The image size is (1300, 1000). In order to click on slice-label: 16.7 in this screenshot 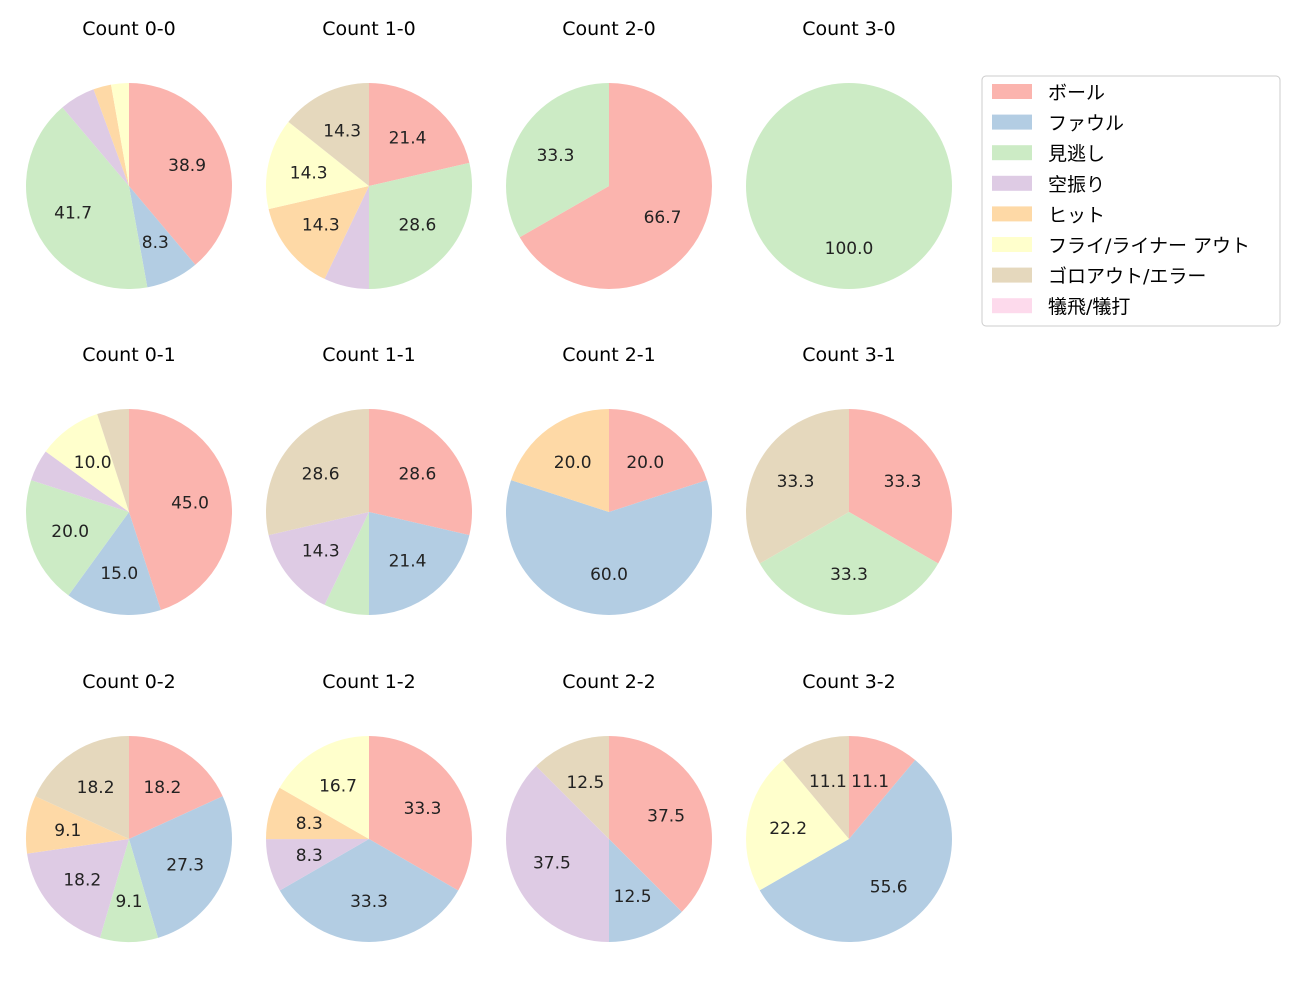, I will do `click(338, 787)`.